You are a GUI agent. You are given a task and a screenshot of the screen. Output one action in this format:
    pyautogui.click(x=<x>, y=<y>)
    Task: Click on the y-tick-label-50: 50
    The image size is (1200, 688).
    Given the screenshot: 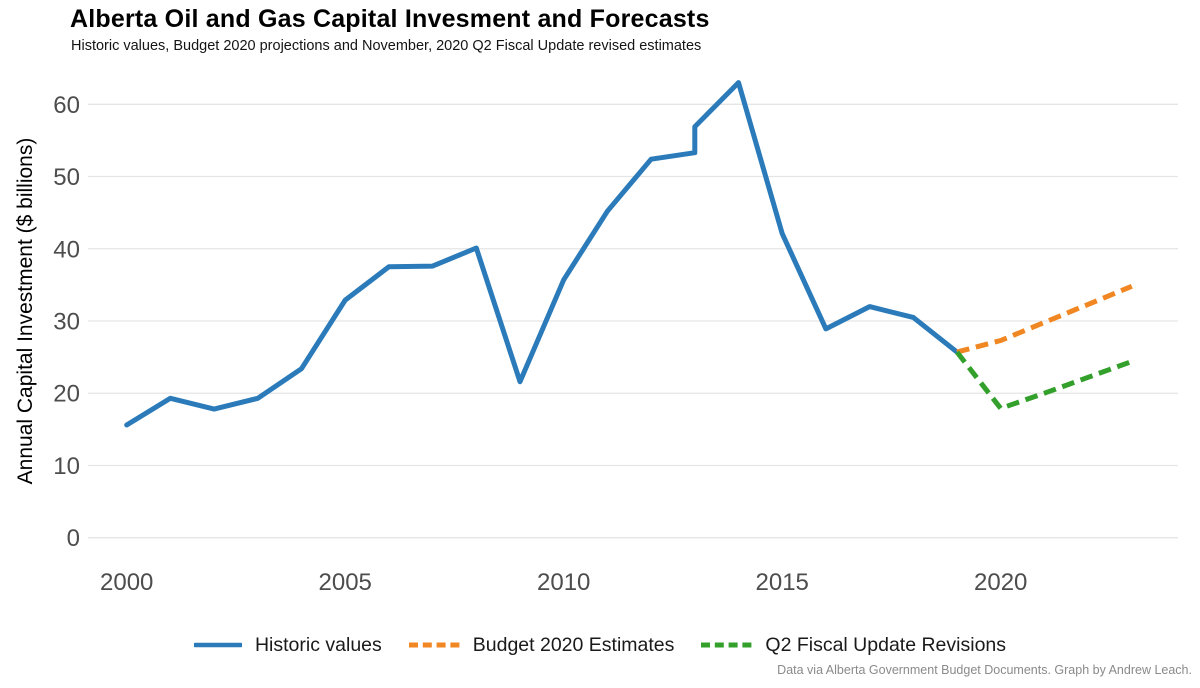 What is the action you would take?
    pyautogui.click(x=66, y=177)
    